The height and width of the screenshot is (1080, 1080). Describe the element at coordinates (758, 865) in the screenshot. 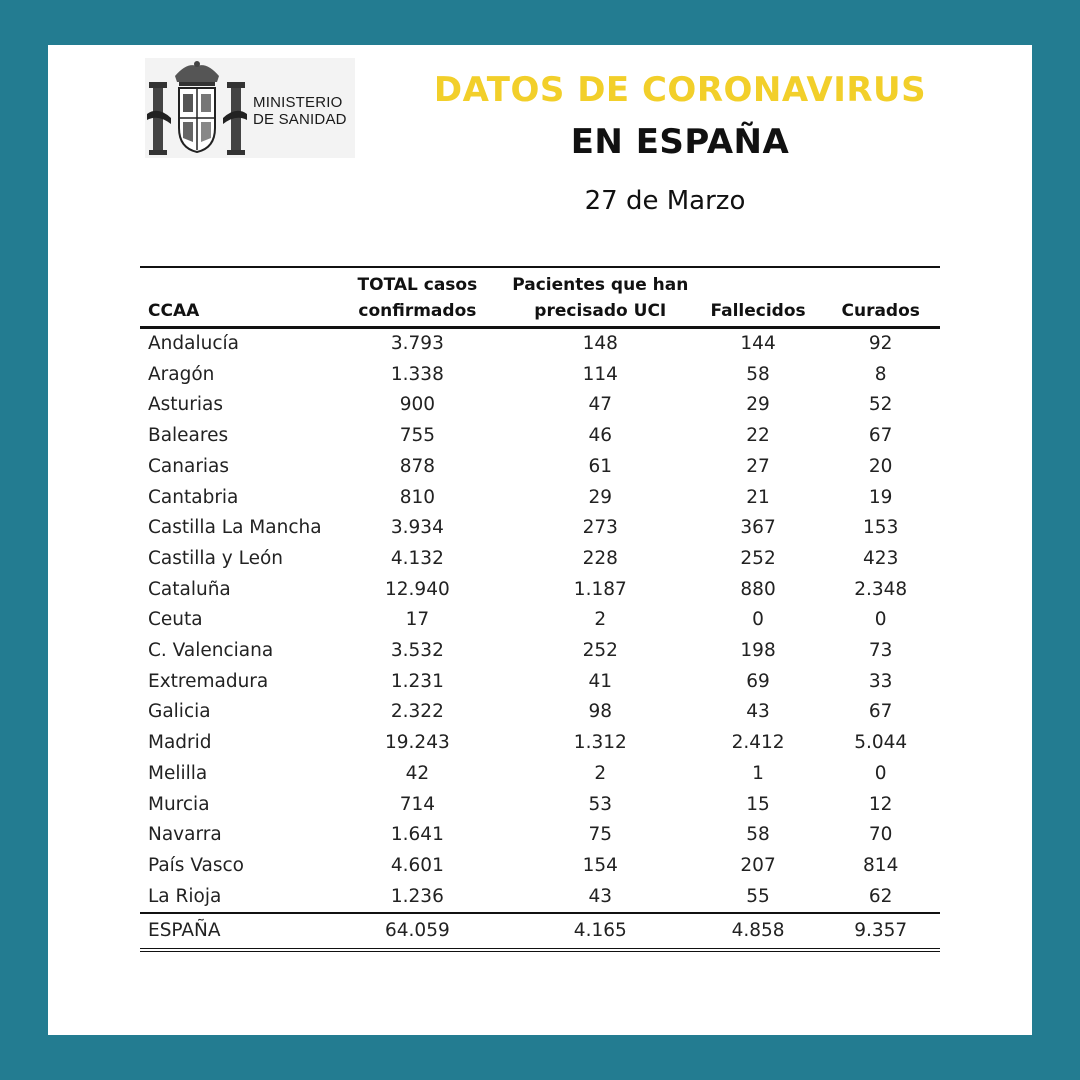

I see `deaths-cell: 207` at that location.